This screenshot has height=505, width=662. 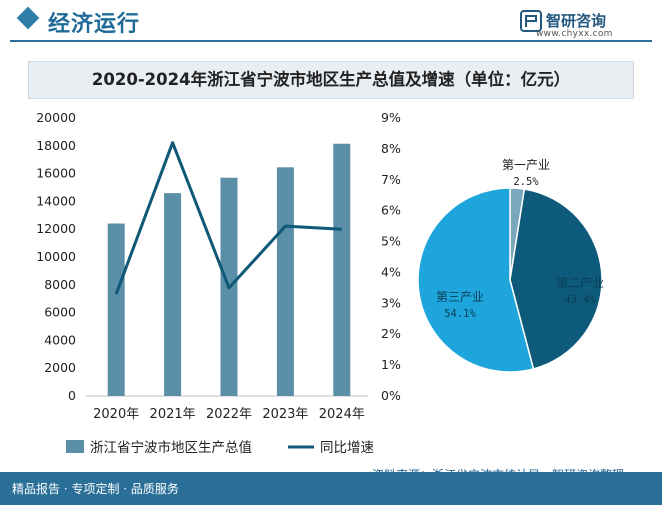 I want to click on y-left-tick-label: 0, so click(x=72, y=395).